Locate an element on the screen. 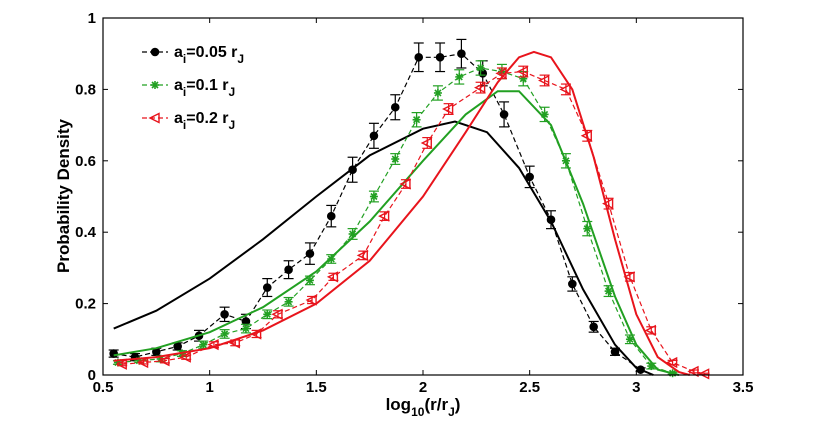 This screenshot has width=830, height=438. y-tick-label: 0 is located at coordinates (92, 375).